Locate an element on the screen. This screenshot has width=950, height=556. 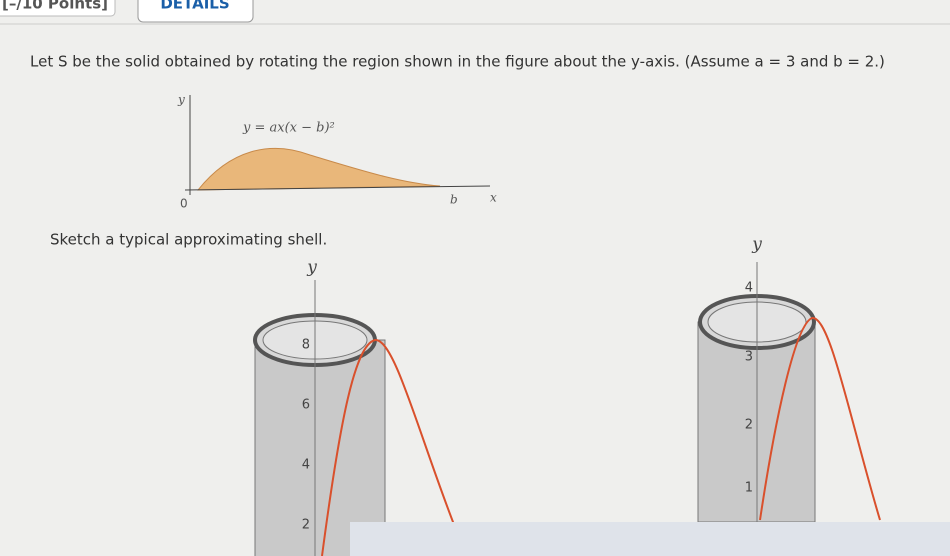
points-box is located at coordinates (58, 8).